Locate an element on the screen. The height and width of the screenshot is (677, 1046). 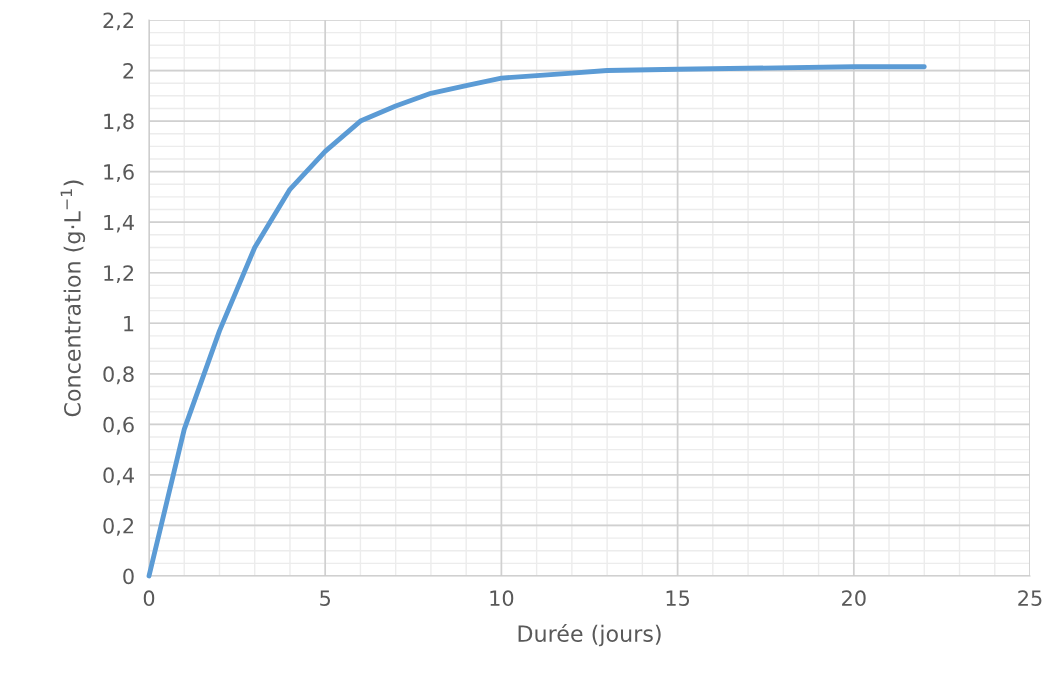
x-tick-label: 10 is located at coordinates (502, 598).